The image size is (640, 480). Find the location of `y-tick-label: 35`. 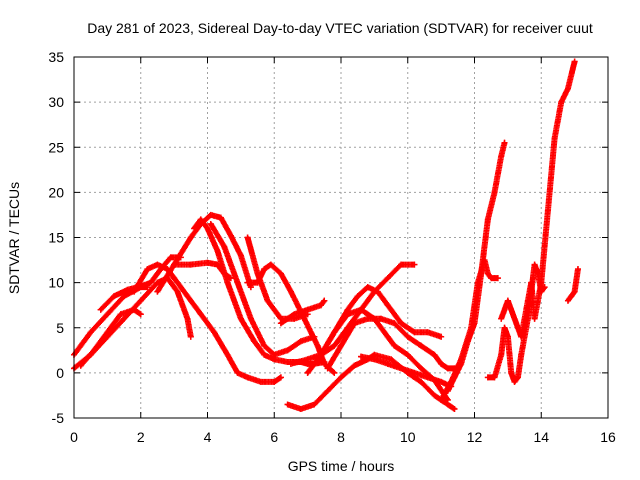

y-tick-label: 35 is located at coordinates (56, 57).